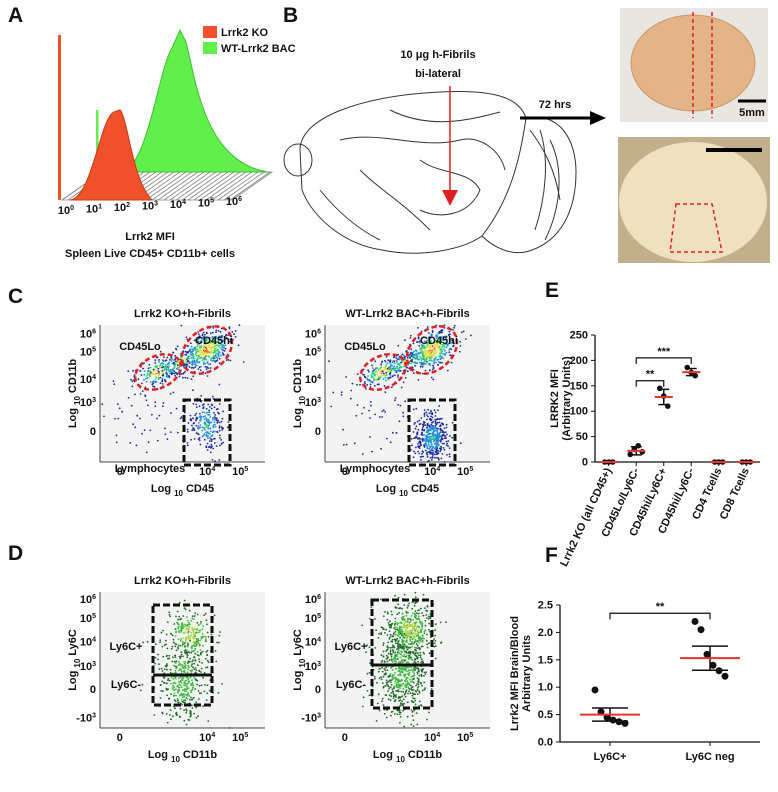 The width and height of the screenshot is (778, 792). What do you see at coordinates (232, 202) in the screenshot?
I see `x-tick-base: 10` at bounding box center [232, 202].